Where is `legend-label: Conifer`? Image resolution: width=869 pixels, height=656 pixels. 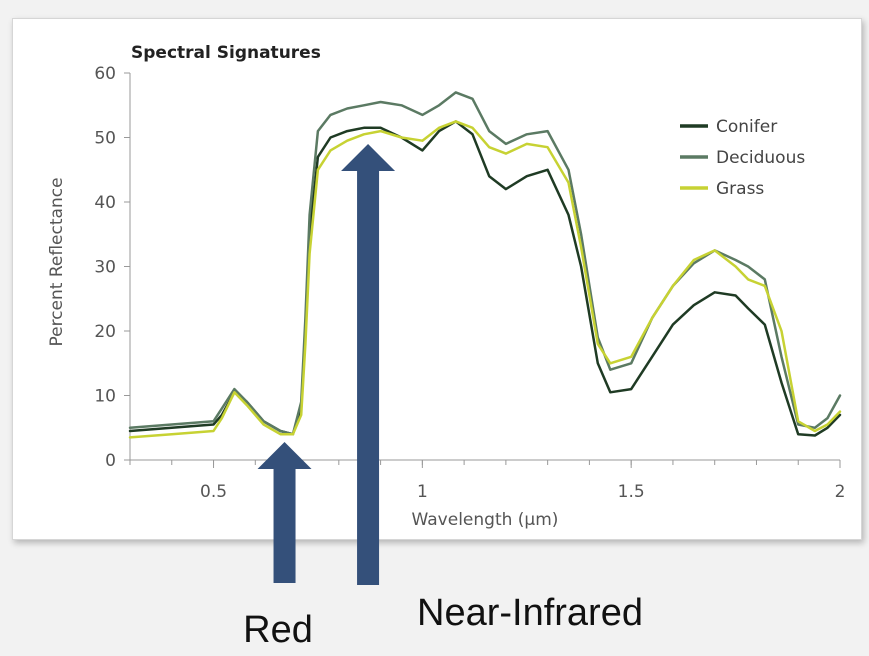 legend-label: Conifer is located at coordinates (746, 127).